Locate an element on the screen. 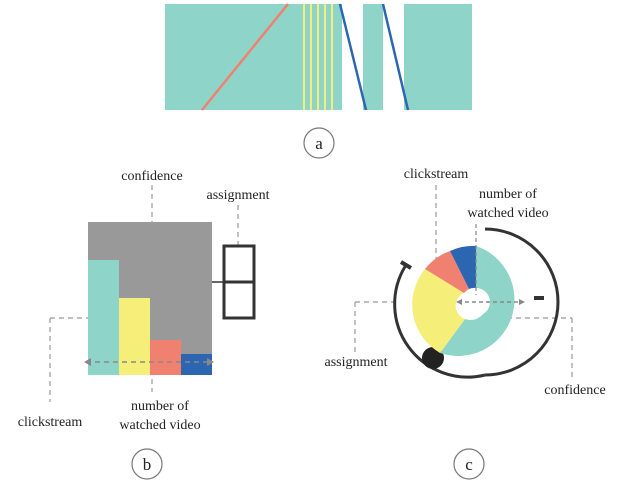 Image resolution: width=620 pixels, height=488 pixels. bar-blue is located at coordinates (196, 364).